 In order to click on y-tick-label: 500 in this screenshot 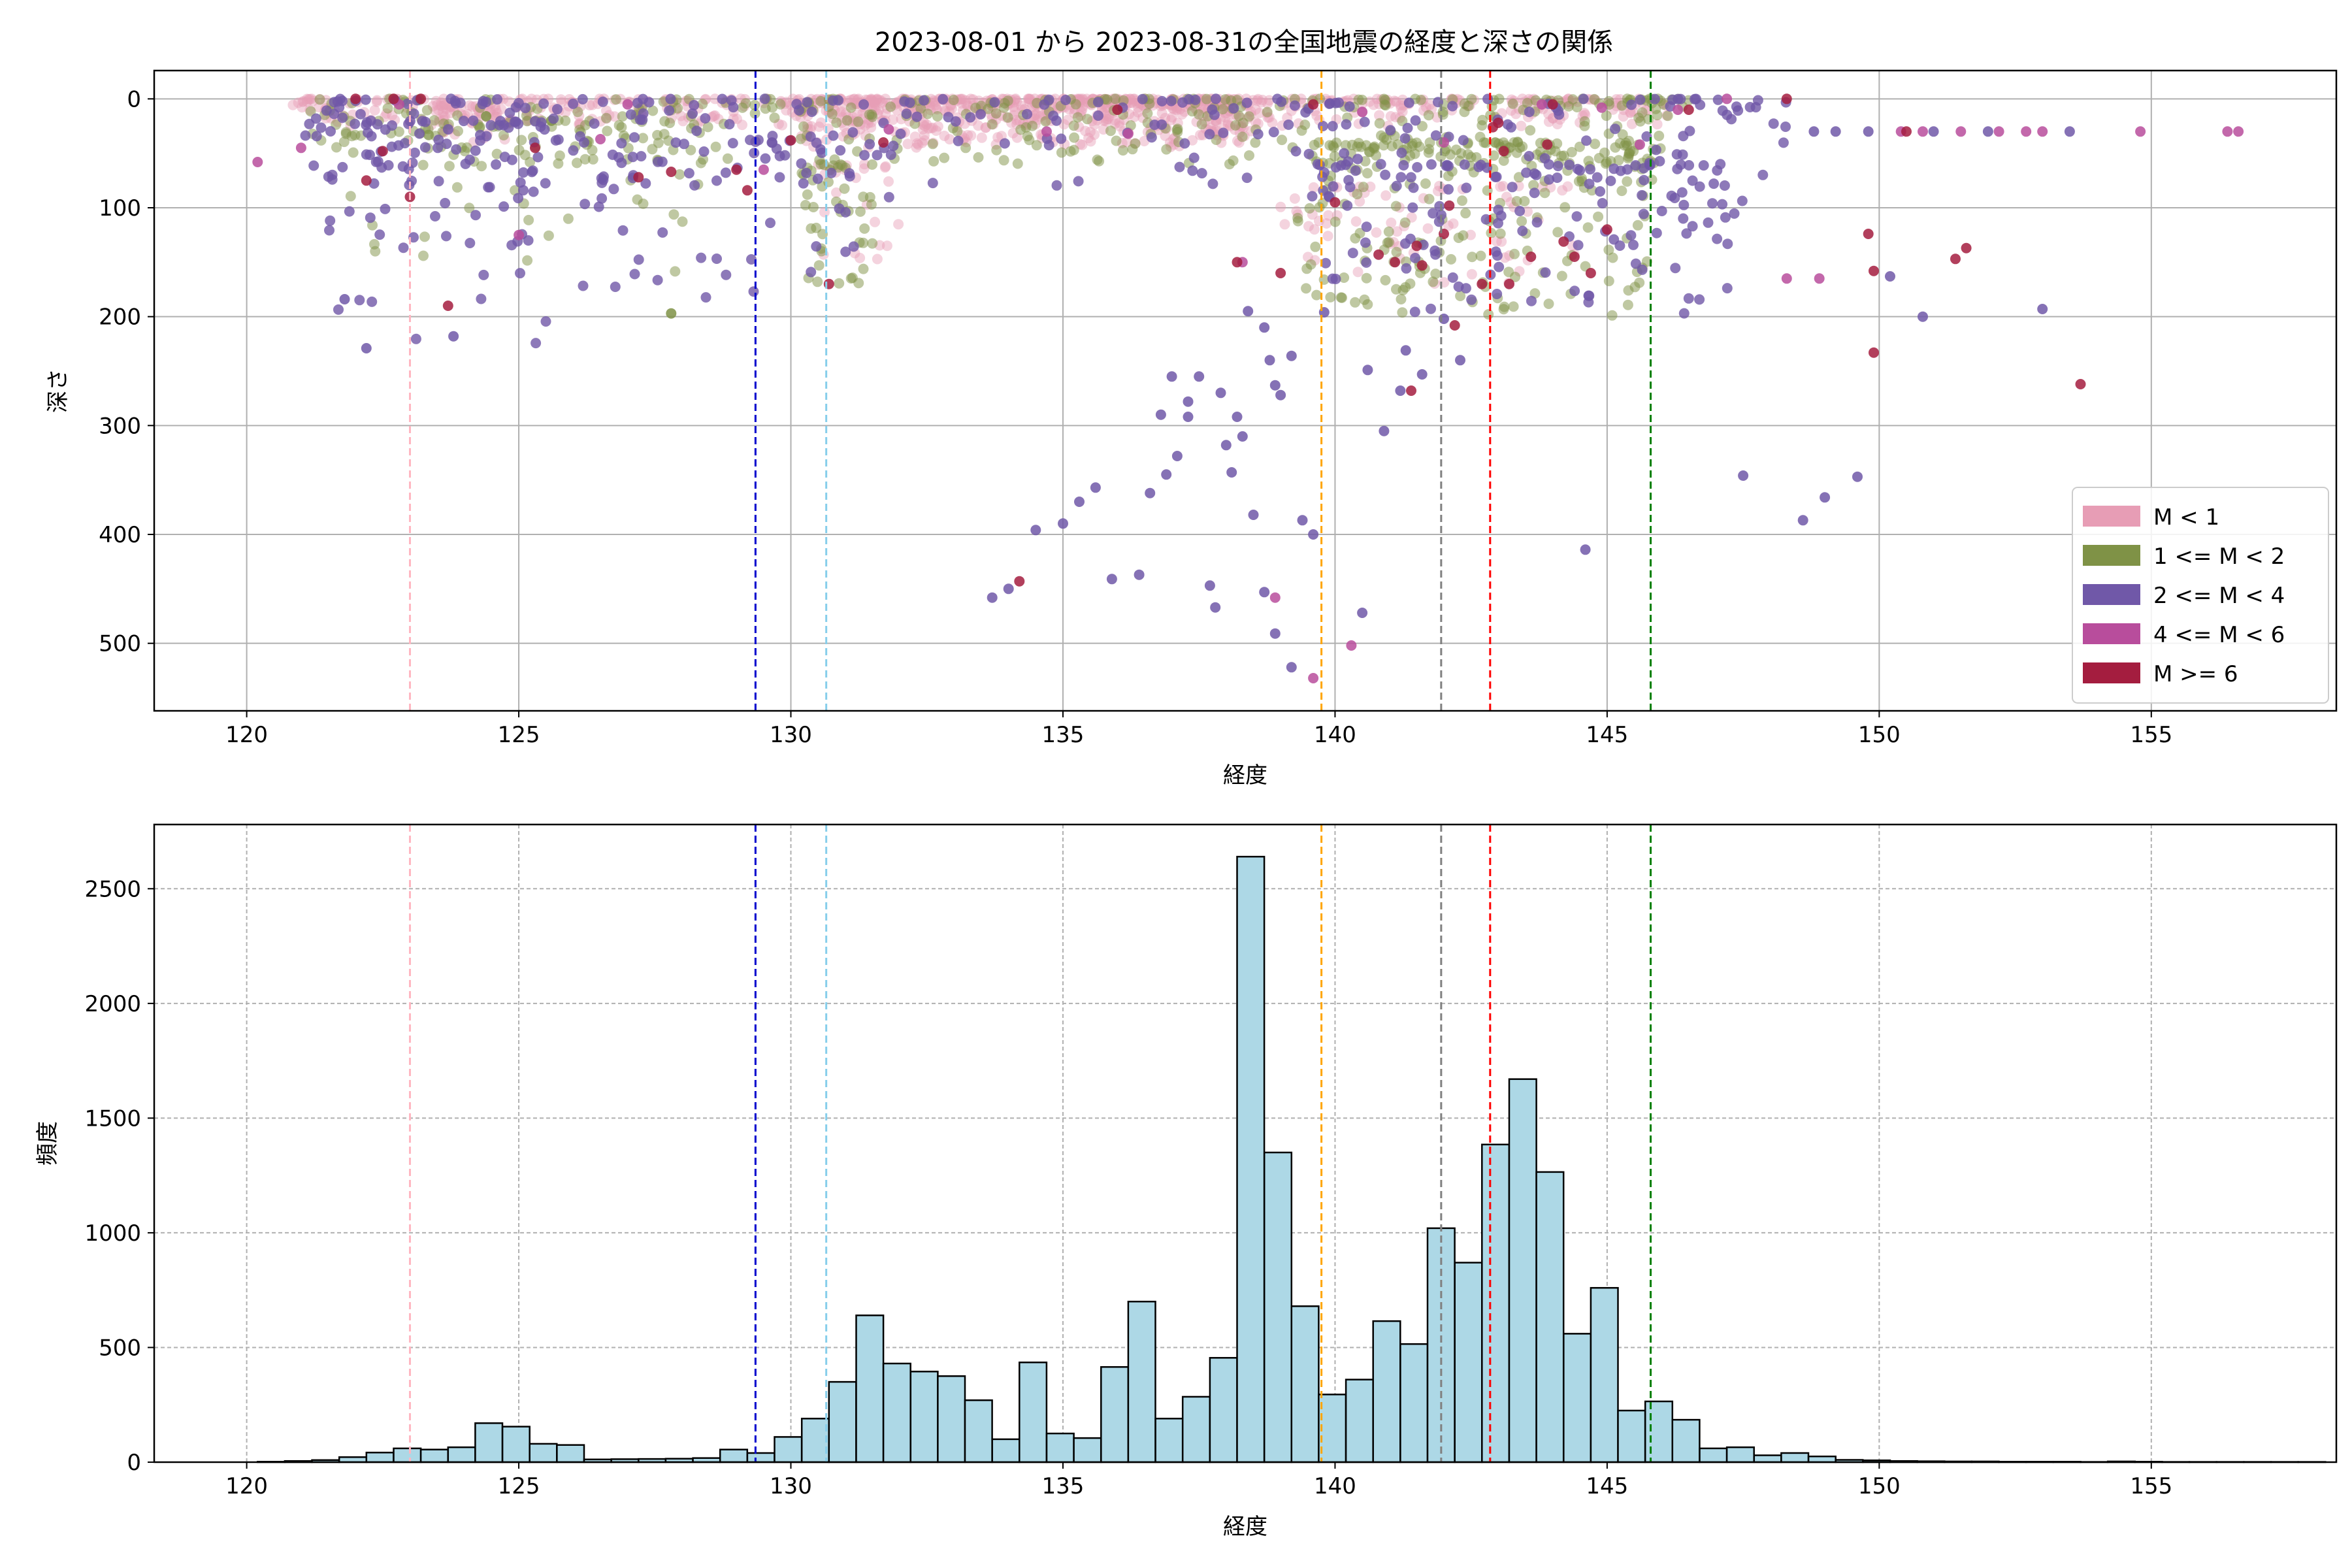, I will do `click(120, 1348)`.